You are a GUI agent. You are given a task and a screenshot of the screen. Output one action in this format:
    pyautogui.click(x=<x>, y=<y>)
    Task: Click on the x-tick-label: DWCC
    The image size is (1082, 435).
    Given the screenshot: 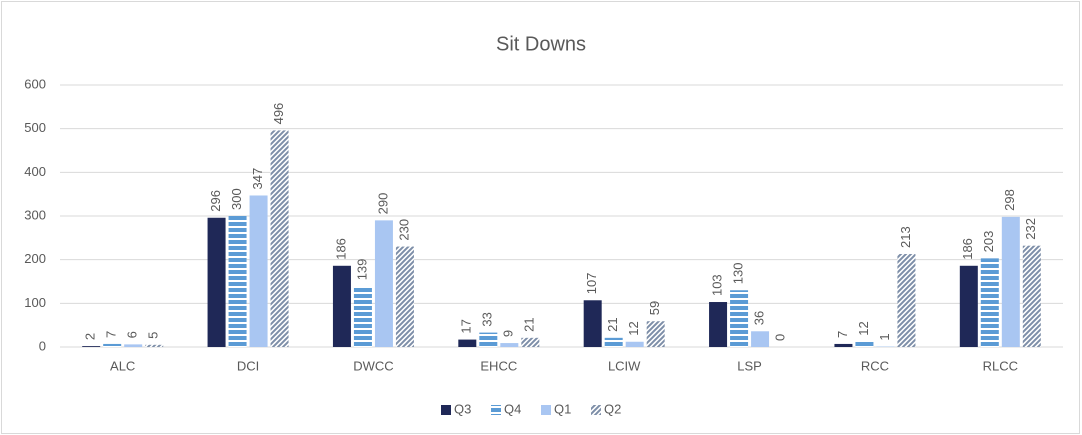 What is the action you would take?
    pyautogui.click(x=373, y=365)
    